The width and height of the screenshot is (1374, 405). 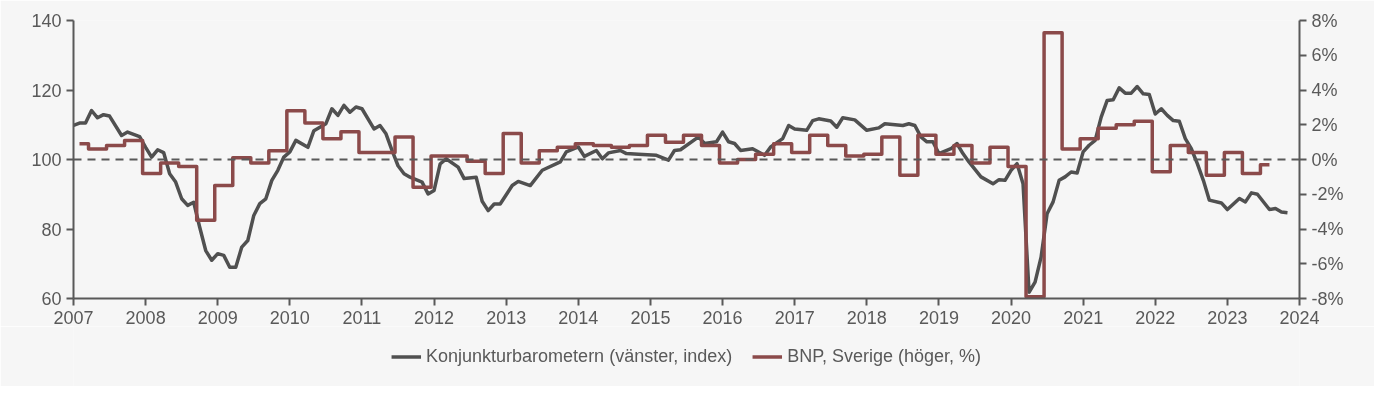 I want to click on y2-tick-label: 8%, so click(x=1324, y=20).